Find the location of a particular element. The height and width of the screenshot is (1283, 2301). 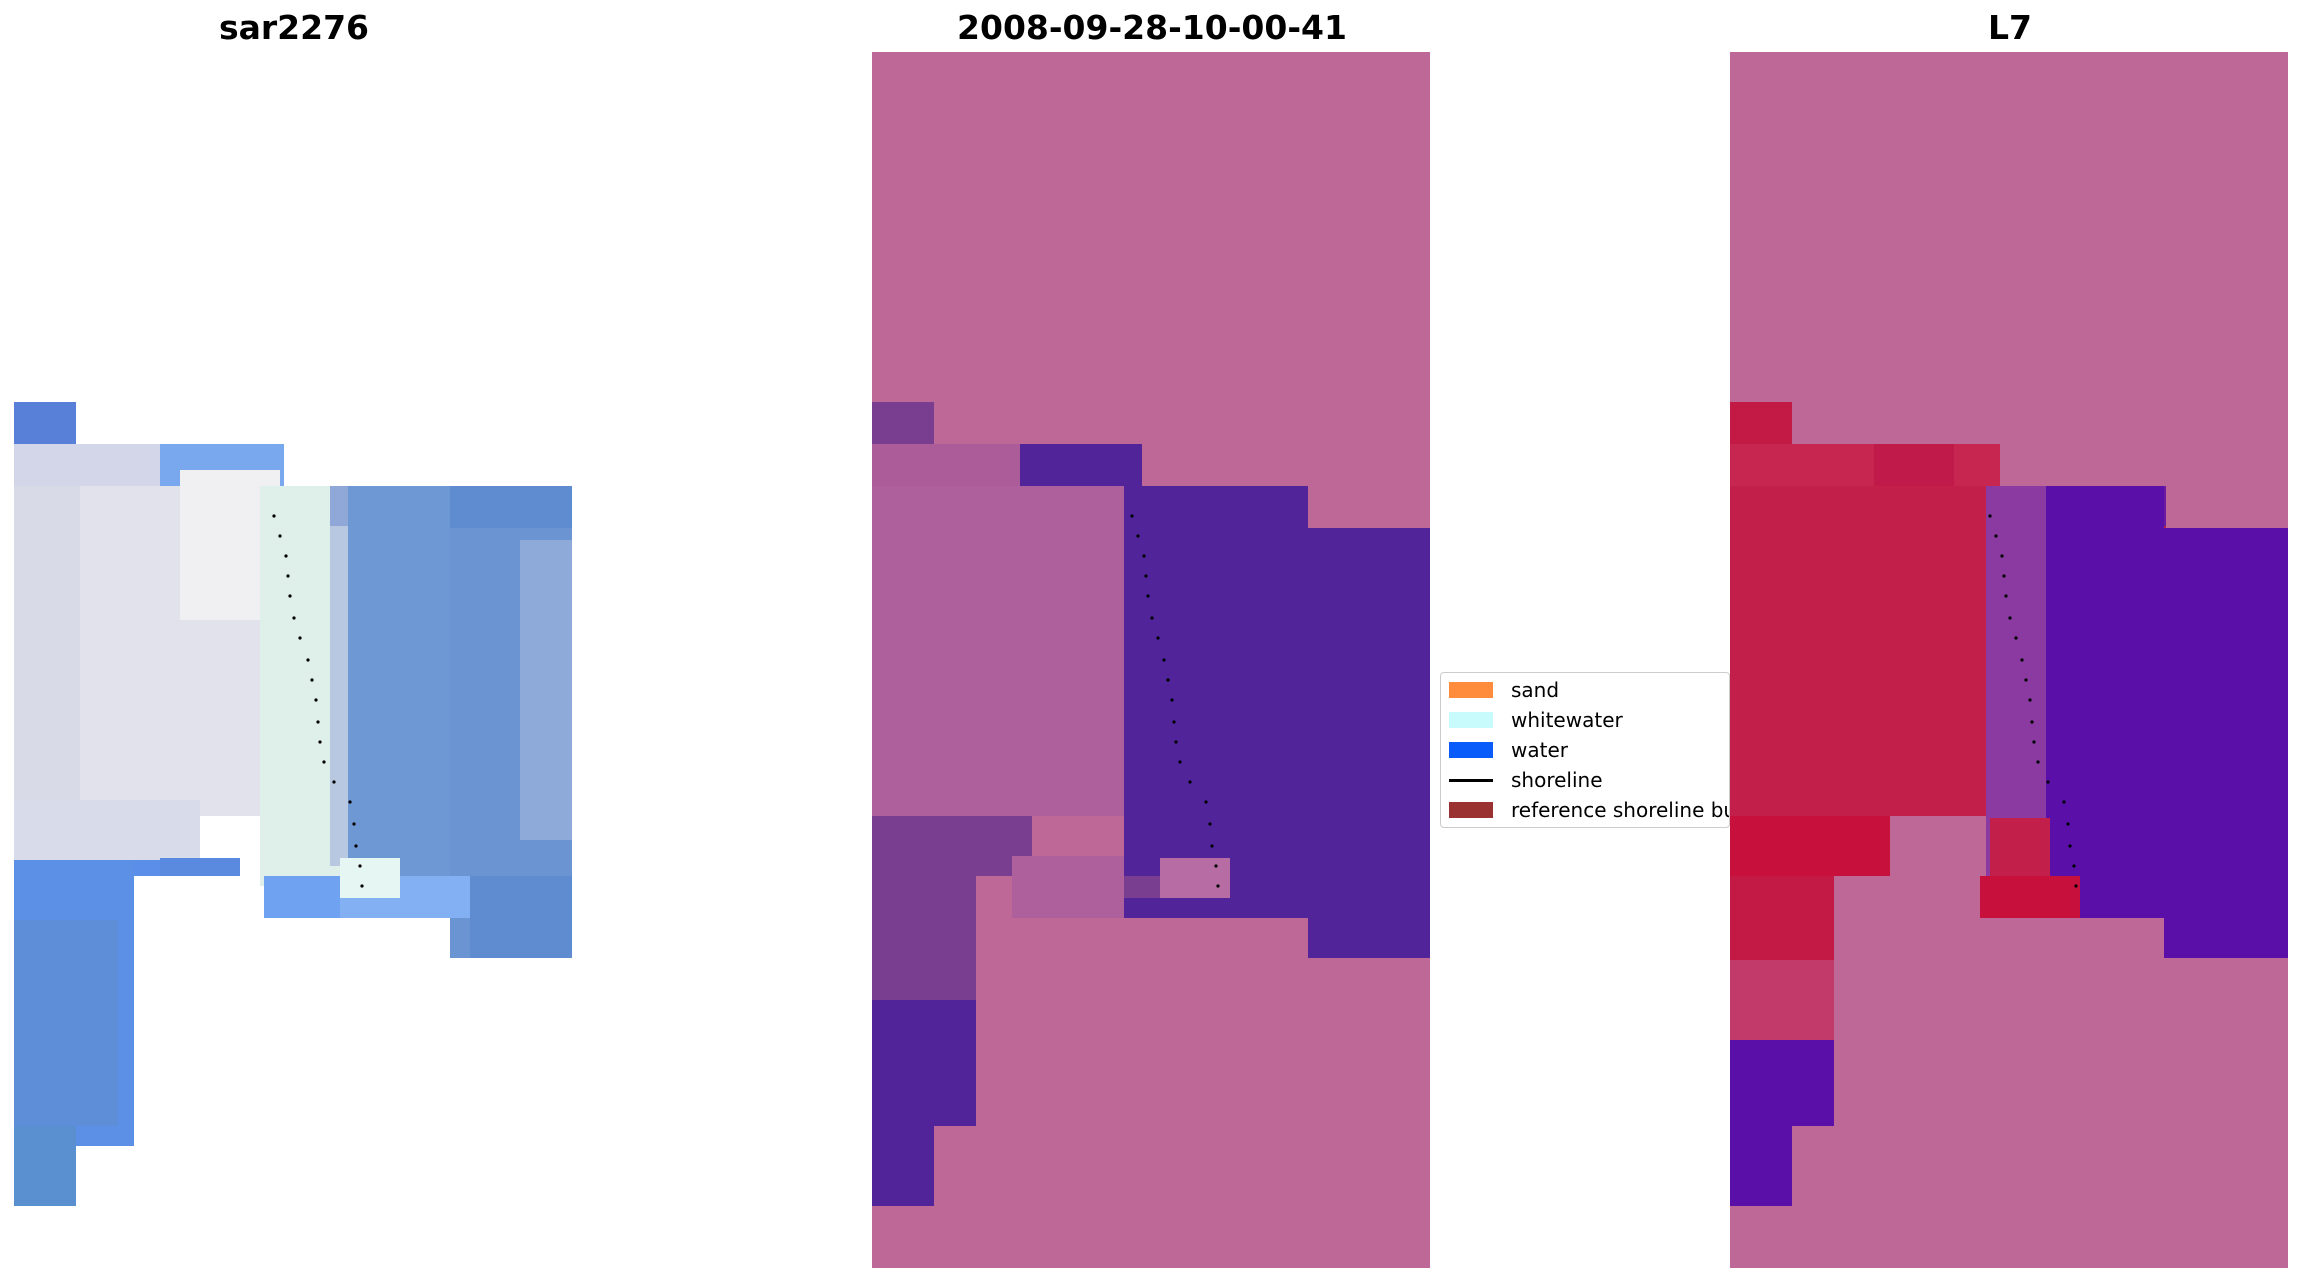

legend-item-whitewater: whitewater is located at coordinates (1536, 720).